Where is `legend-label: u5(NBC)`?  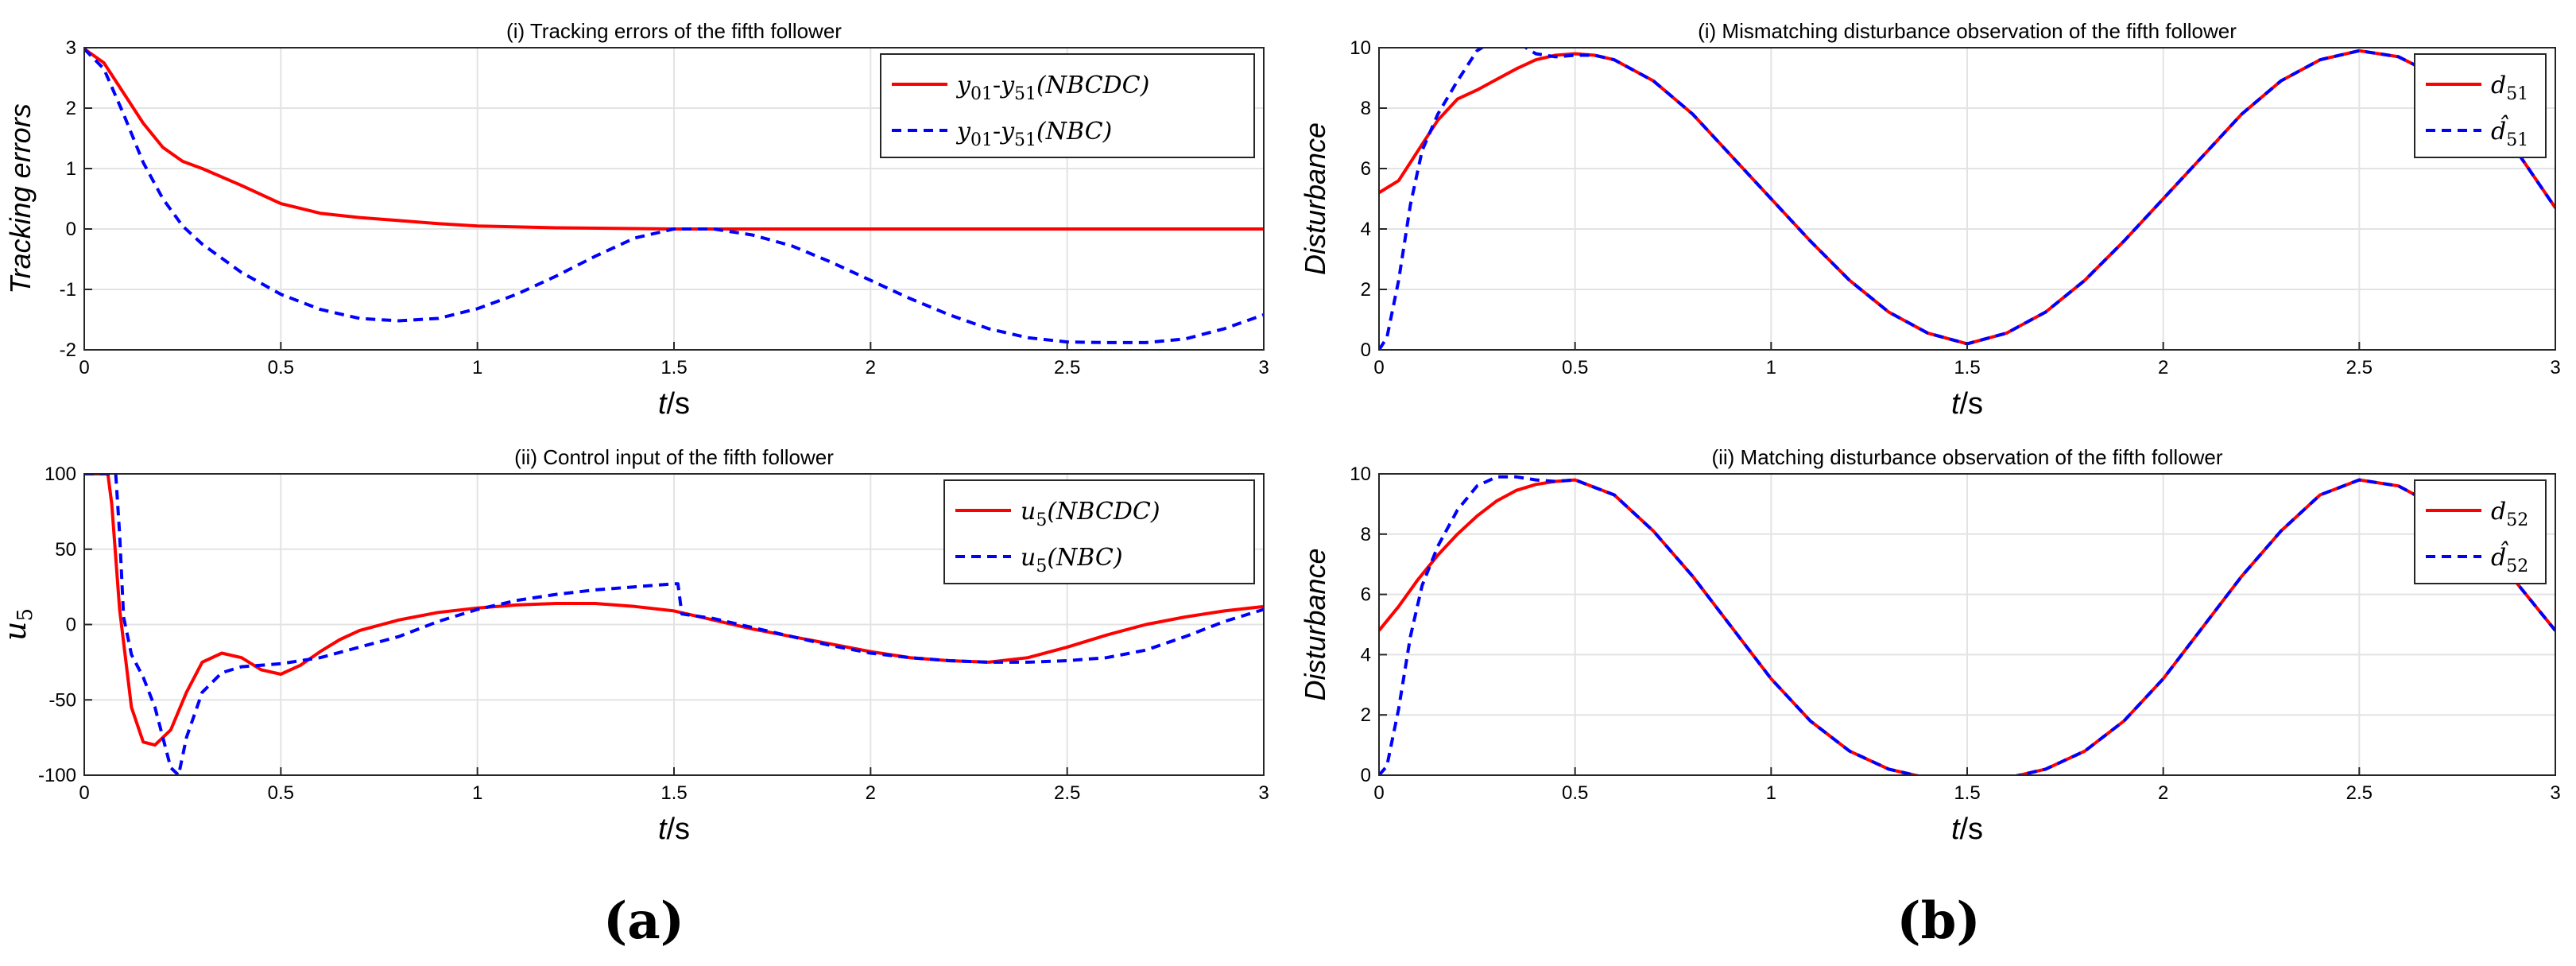
legend-label: u5(NBC) is located at coordinates (1072, 560).